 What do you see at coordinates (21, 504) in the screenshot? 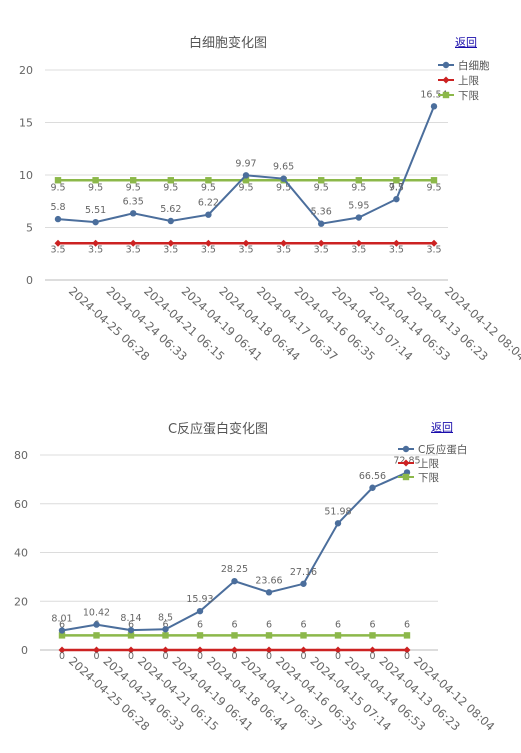
I see `y-tick-label: 60` at bounding box center [21, 504].